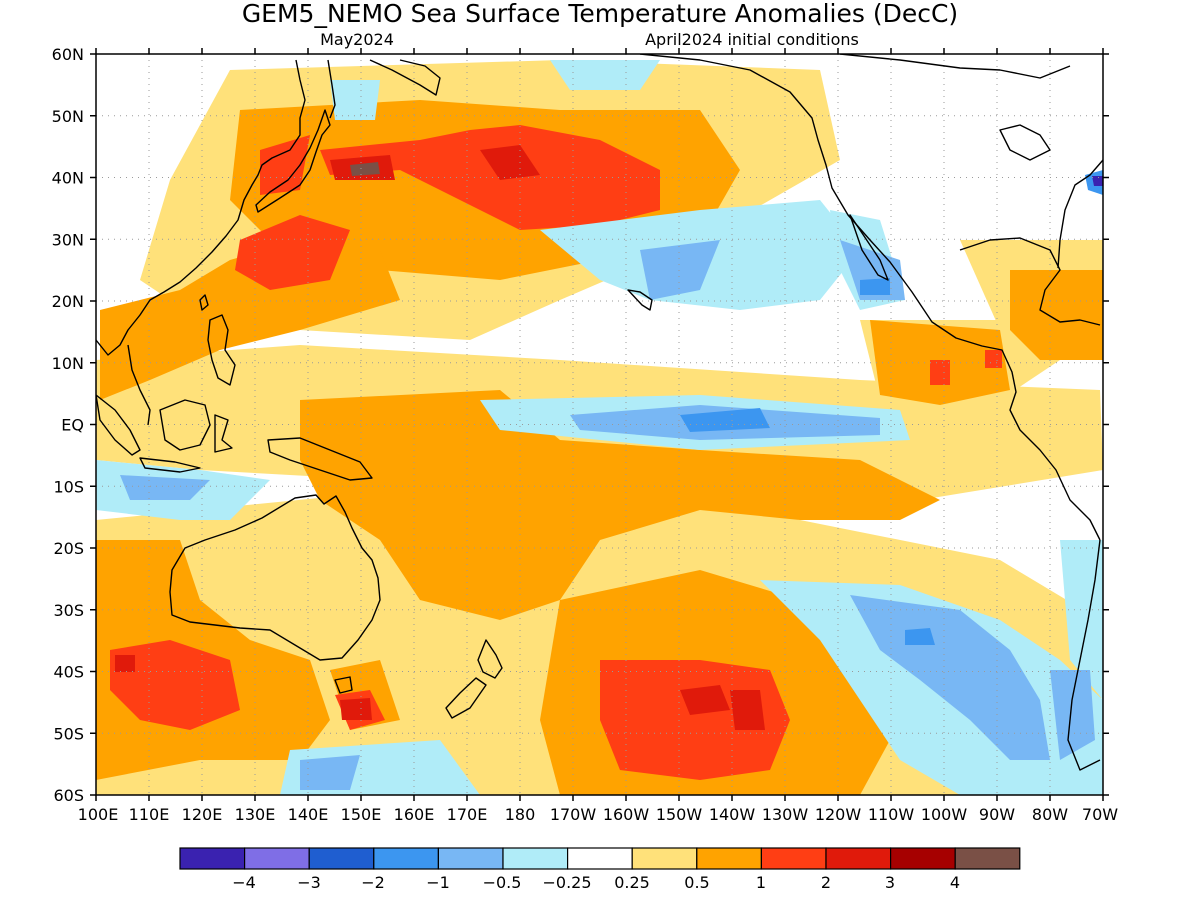 The image size is (1200, 904). I want to click on lon-label: 150E, so click(361, 814).